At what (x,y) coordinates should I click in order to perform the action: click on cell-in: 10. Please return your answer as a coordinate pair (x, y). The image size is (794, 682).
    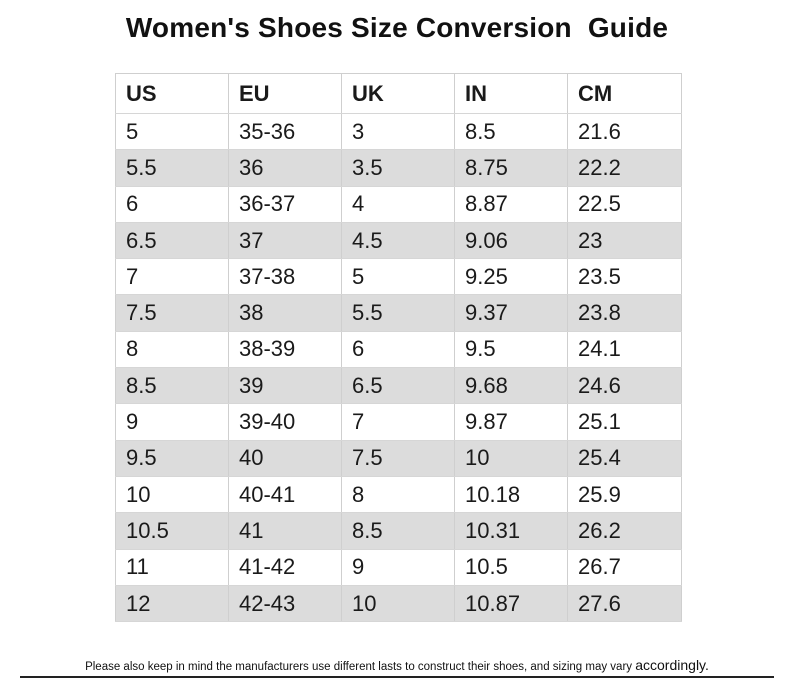
    Looking at the image, I should click on (511, 458).